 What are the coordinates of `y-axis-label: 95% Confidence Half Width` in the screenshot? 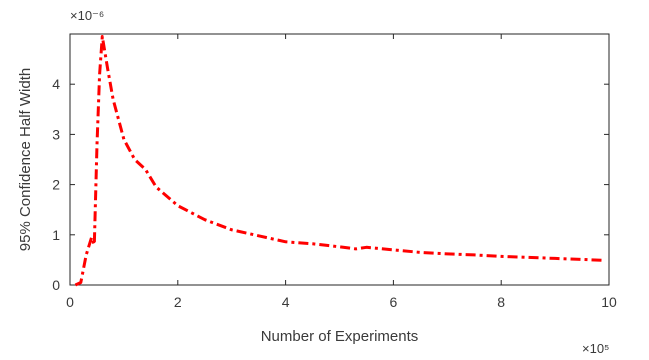 It's located at (25, 159).